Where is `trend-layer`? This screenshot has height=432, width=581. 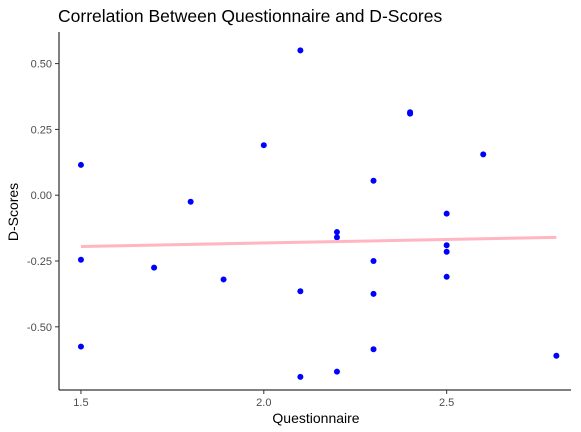 trend-layer is located at coordinates (318, 242).